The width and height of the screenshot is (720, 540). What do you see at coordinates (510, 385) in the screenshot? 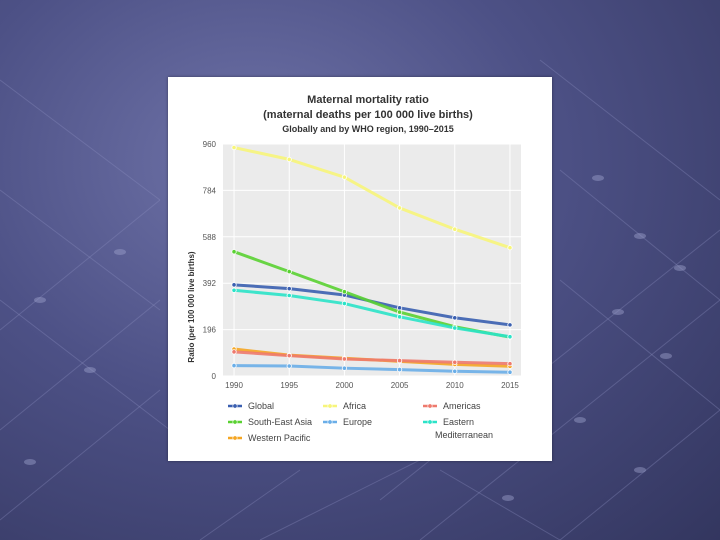
I see `x-tick-label: 2015` at bounding box center [510, 385].